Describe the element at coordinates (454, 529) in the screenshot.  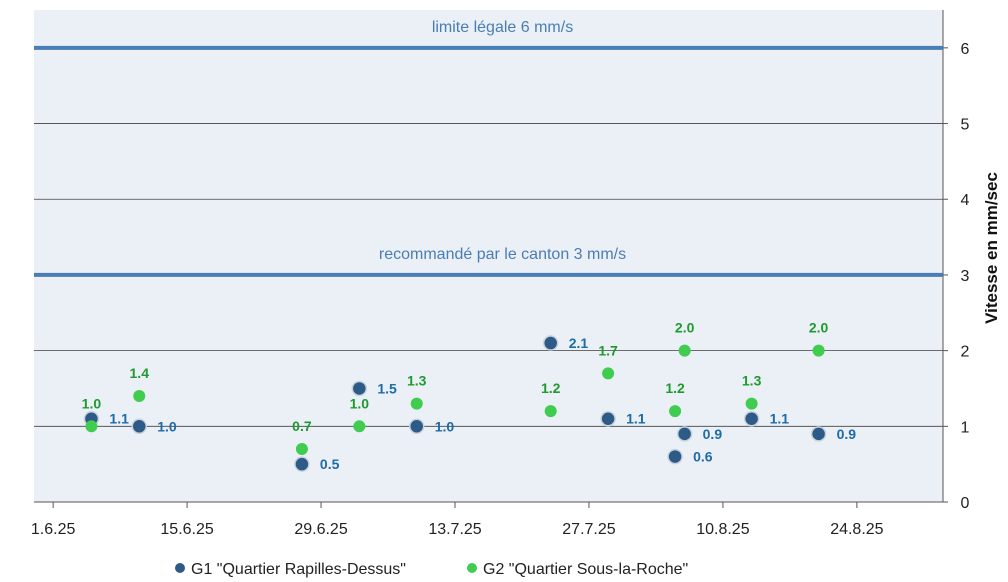
I see `x-tick-label: 13.7.25` at that location.